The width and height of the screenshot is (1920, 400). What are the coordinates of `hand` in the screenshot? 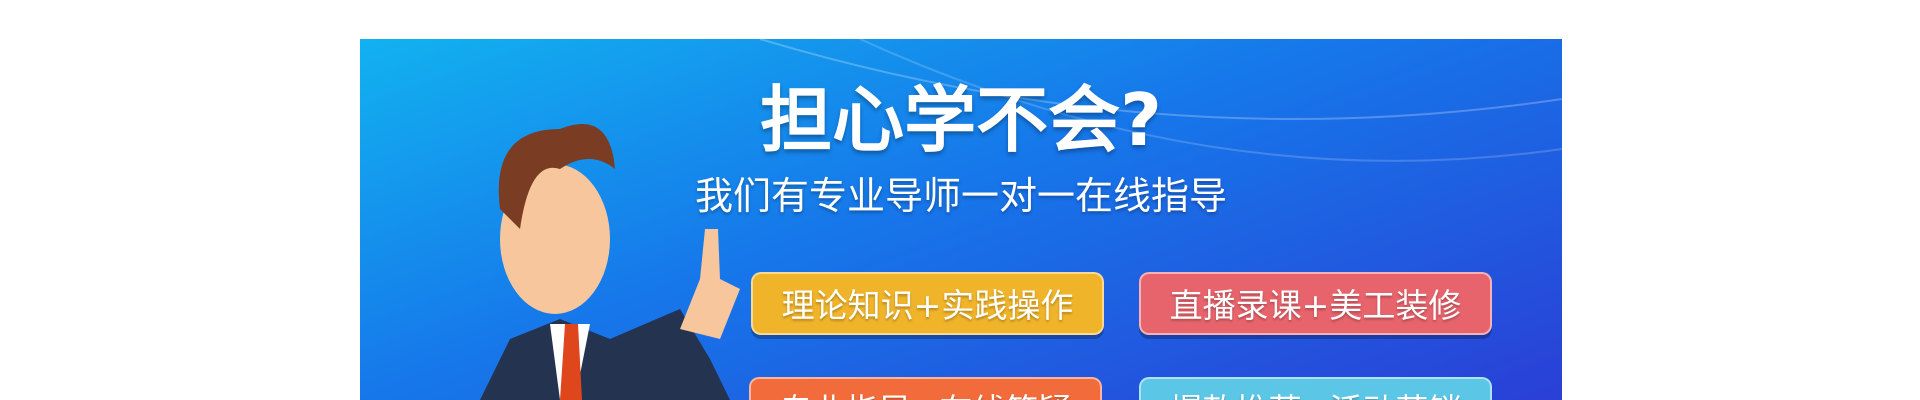 It's located at (710, 284).